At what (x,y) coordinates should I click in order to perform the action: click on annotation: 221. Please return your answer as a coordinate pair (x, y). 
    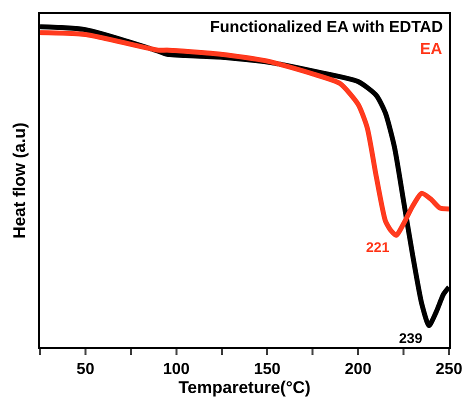
    Looking at the image, I should click on (378, 247).